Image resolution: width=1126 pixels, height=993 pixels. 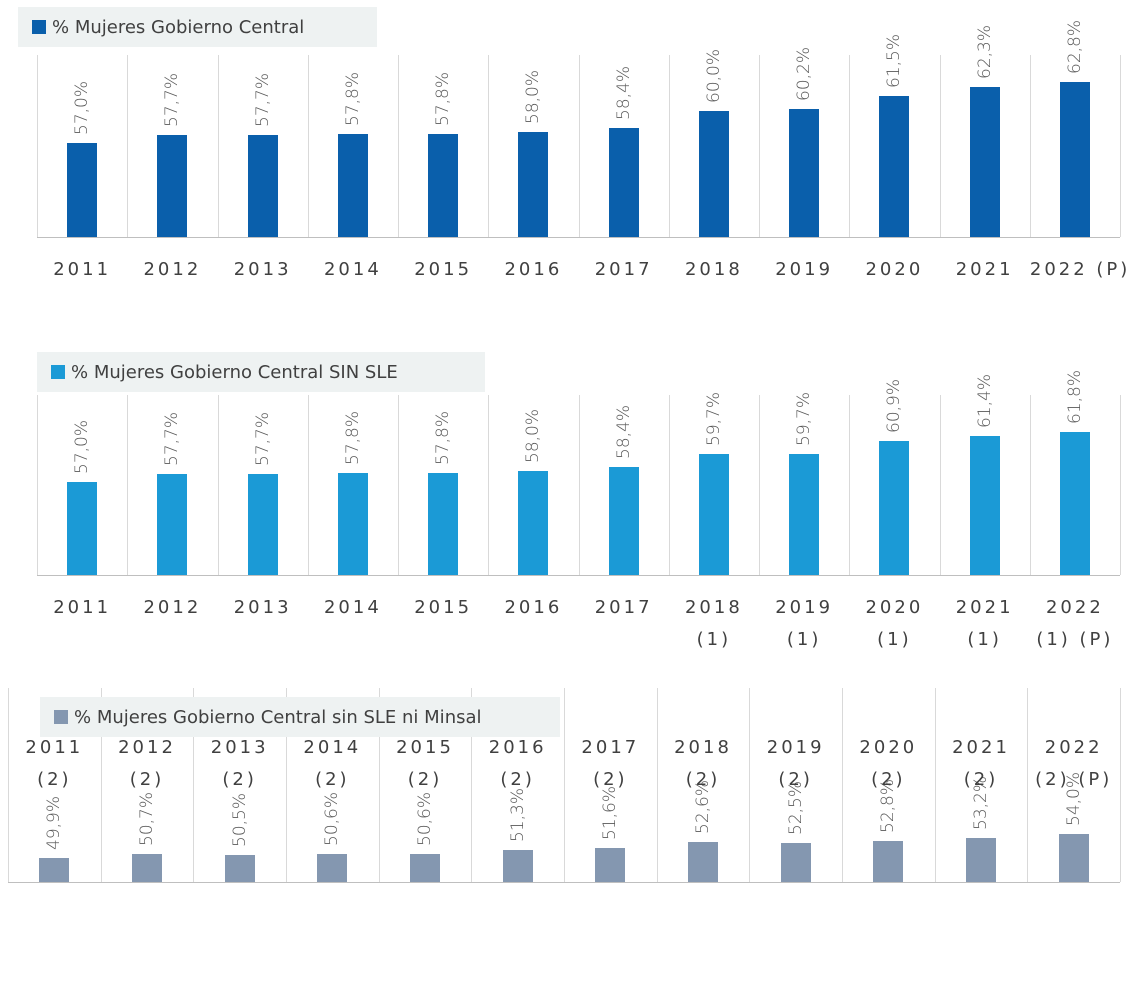 I want to click on x-tick-label: 2019, so click(x=804, y=269).